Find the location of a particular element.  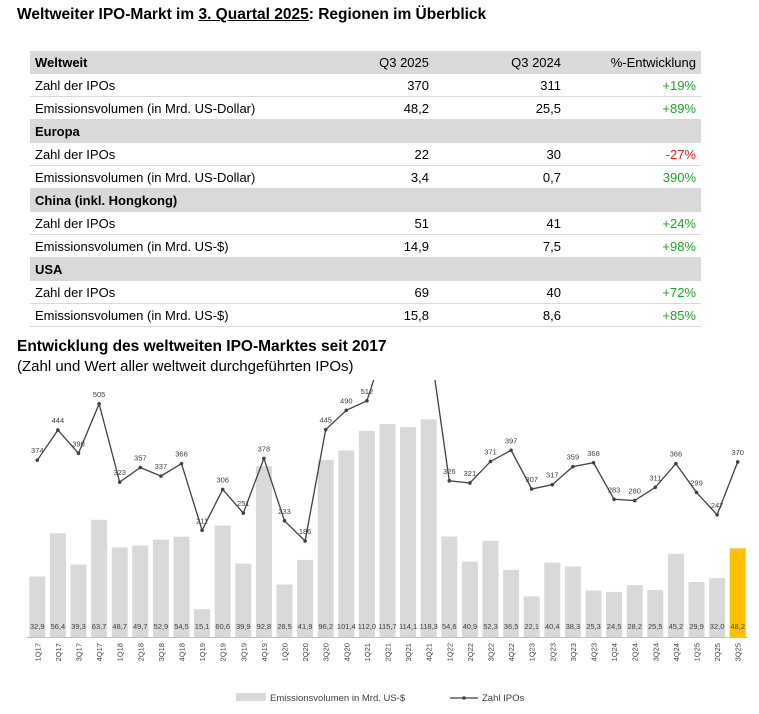

line-point-4Q23 is located at coordinates (593, 462).